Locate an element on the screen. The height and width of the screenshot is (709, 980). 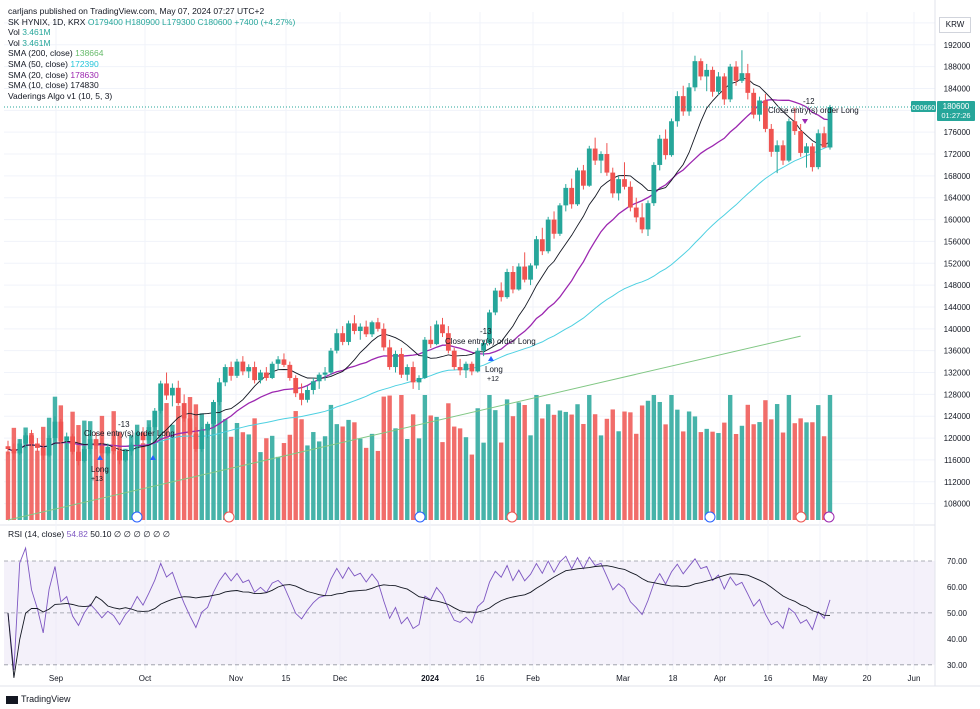
price-tick-label: 168000 is located at coordinates (957, 176).